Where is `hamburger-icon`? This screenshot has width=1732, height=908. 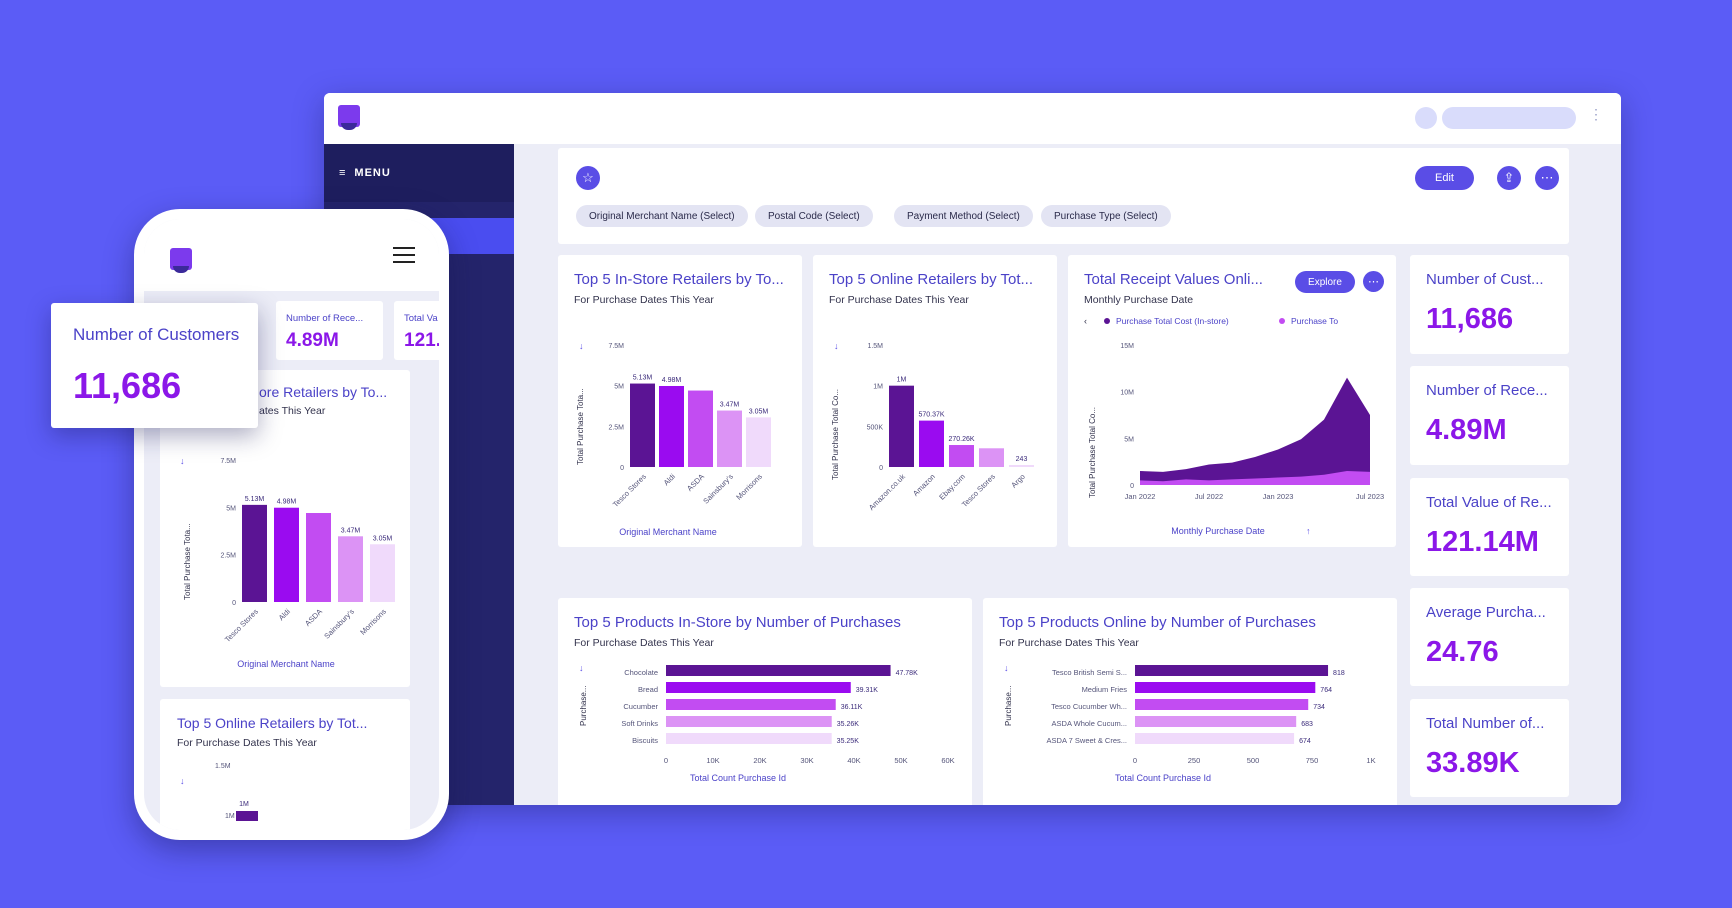
hamburger-icon is located at coordinates (404, 255).